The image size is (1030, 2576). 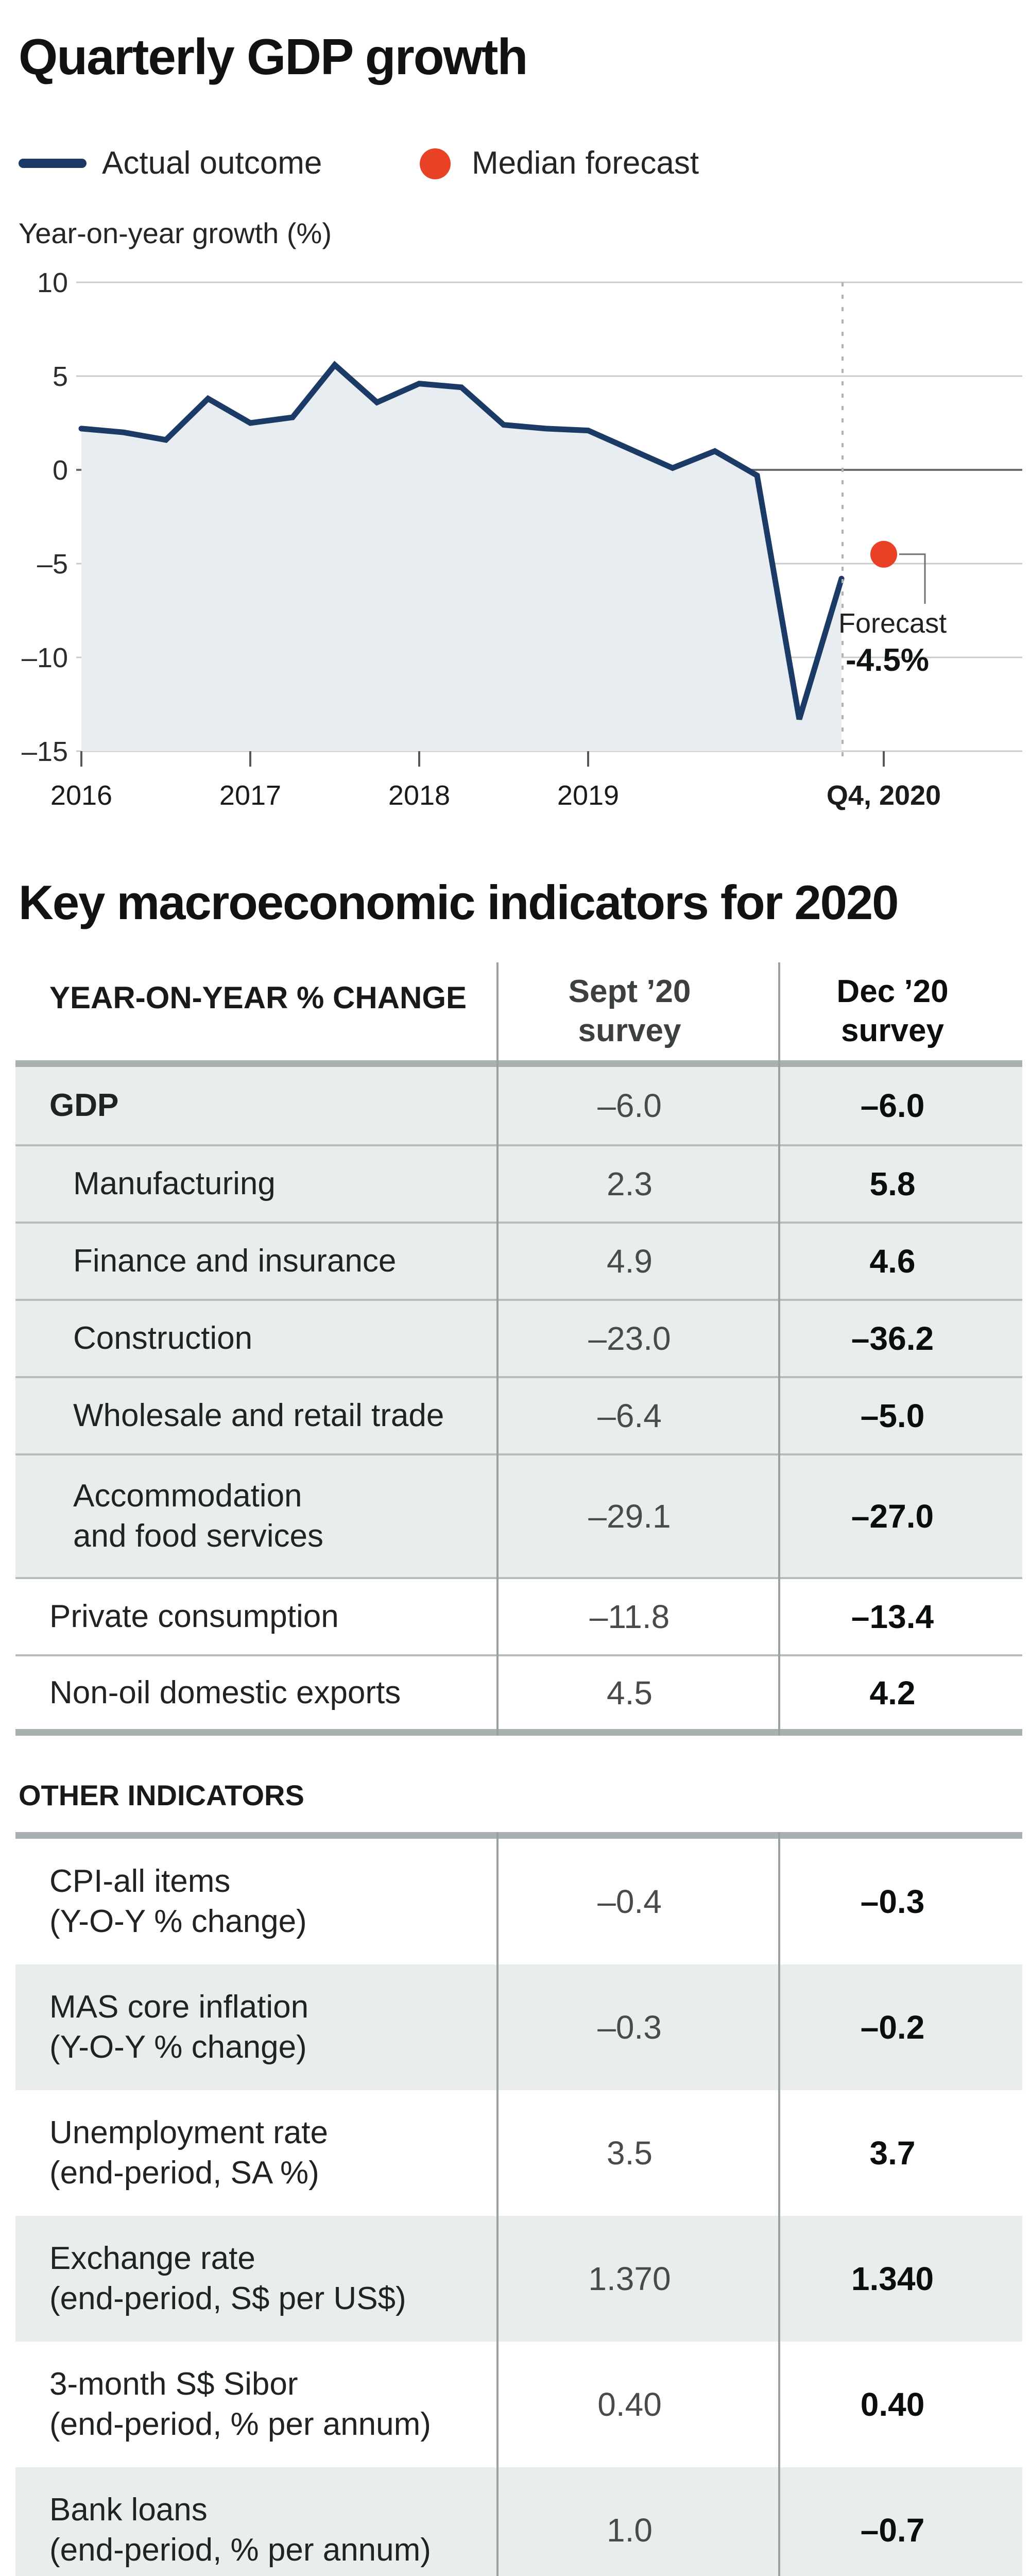 What do you see at coordinates (629, 991) in the screenshot?
I see `column-header-sept-line1: Sept ’20` at bounding box center [629, 991].